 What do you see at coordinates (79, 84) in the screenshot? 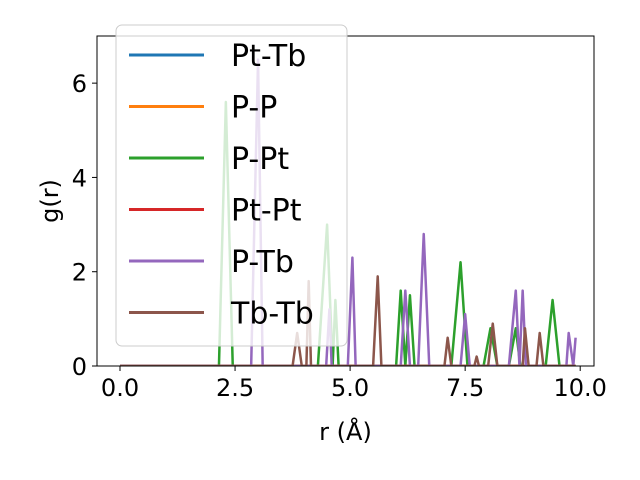
I see `y-tick-label: 6` at bounding box center [79, 84].